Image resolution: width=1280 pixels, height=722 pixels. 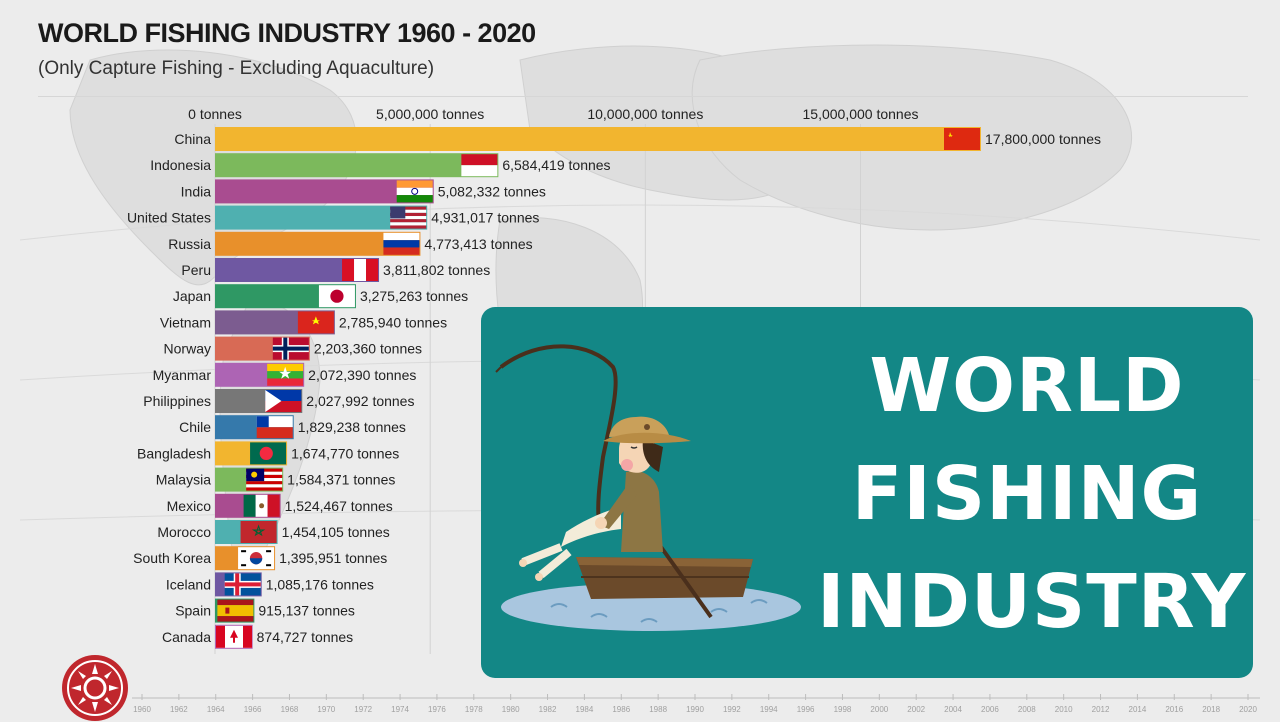 What do you see at coordinates (188, 584) in the screenshot?
I see `country-label: Iceland` at bounding box center [188, 584].